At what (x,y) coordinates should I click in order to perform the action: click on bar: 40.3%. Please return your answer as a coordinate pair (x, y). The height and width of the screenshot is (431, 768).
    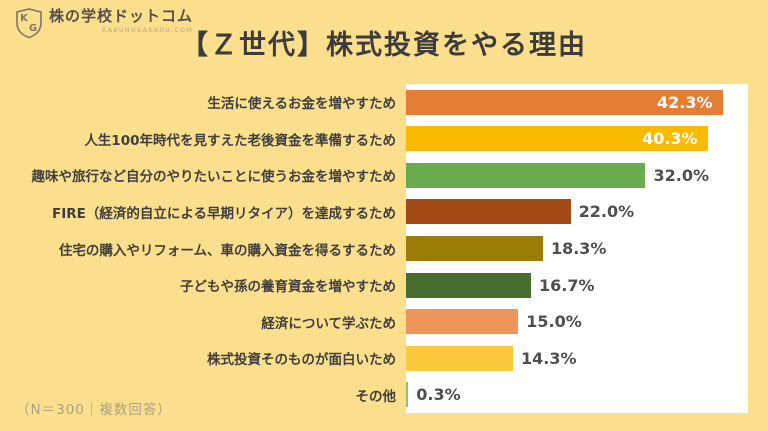
    Looking at the image, I should click on (557, 139).